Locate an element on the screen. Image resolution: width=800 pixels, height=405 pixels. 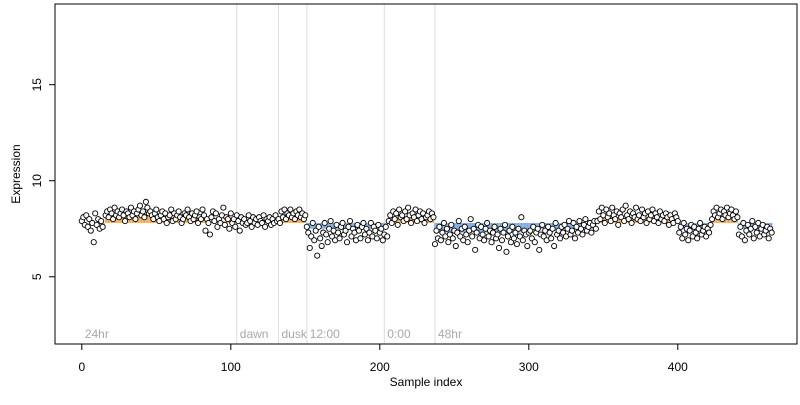
y-axis-title: Expression is located at coordinates (16, 173).